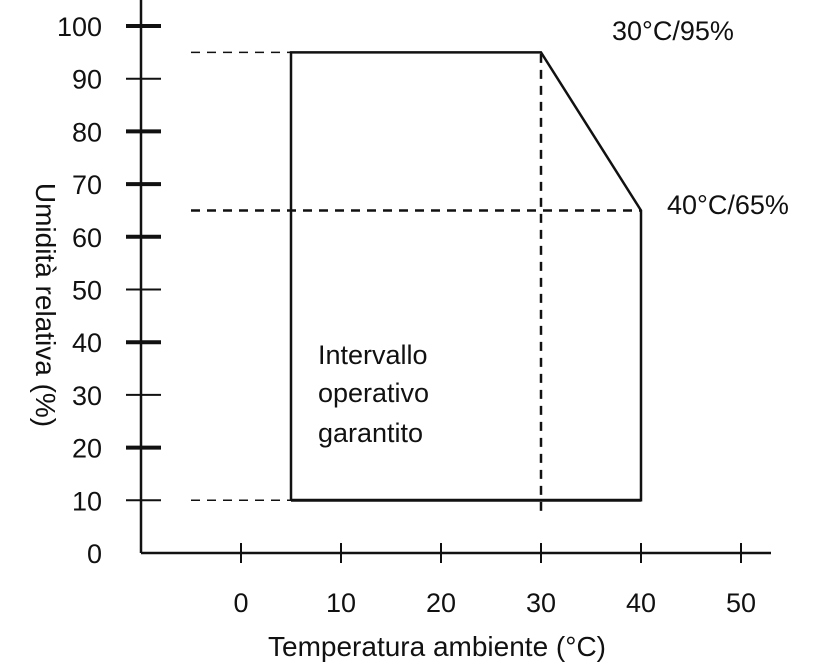 This screenshot has width=823, height=670. I want to click on x-tick-label-50: 50, so click(741, 603).